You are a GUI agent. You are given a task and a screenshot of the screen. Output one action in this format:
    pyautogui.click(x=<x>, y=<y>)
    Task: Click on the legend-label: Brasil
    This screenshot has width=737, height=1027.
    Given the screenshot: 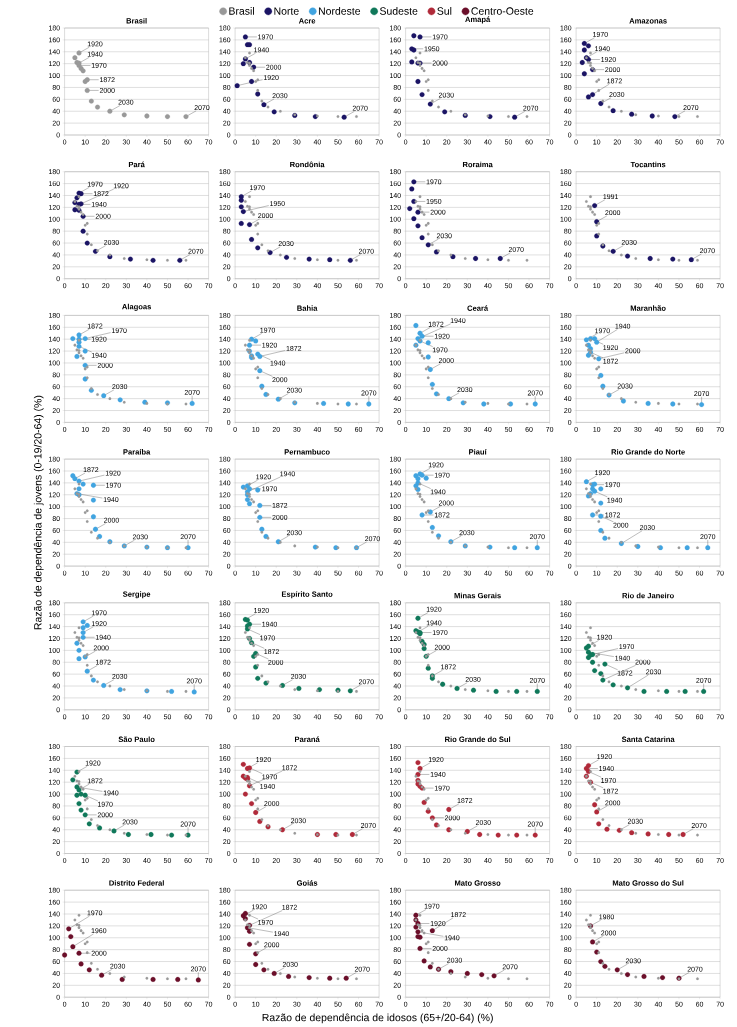 What is the action you would take?
    pyautogui.click(x=242, y=11)
    